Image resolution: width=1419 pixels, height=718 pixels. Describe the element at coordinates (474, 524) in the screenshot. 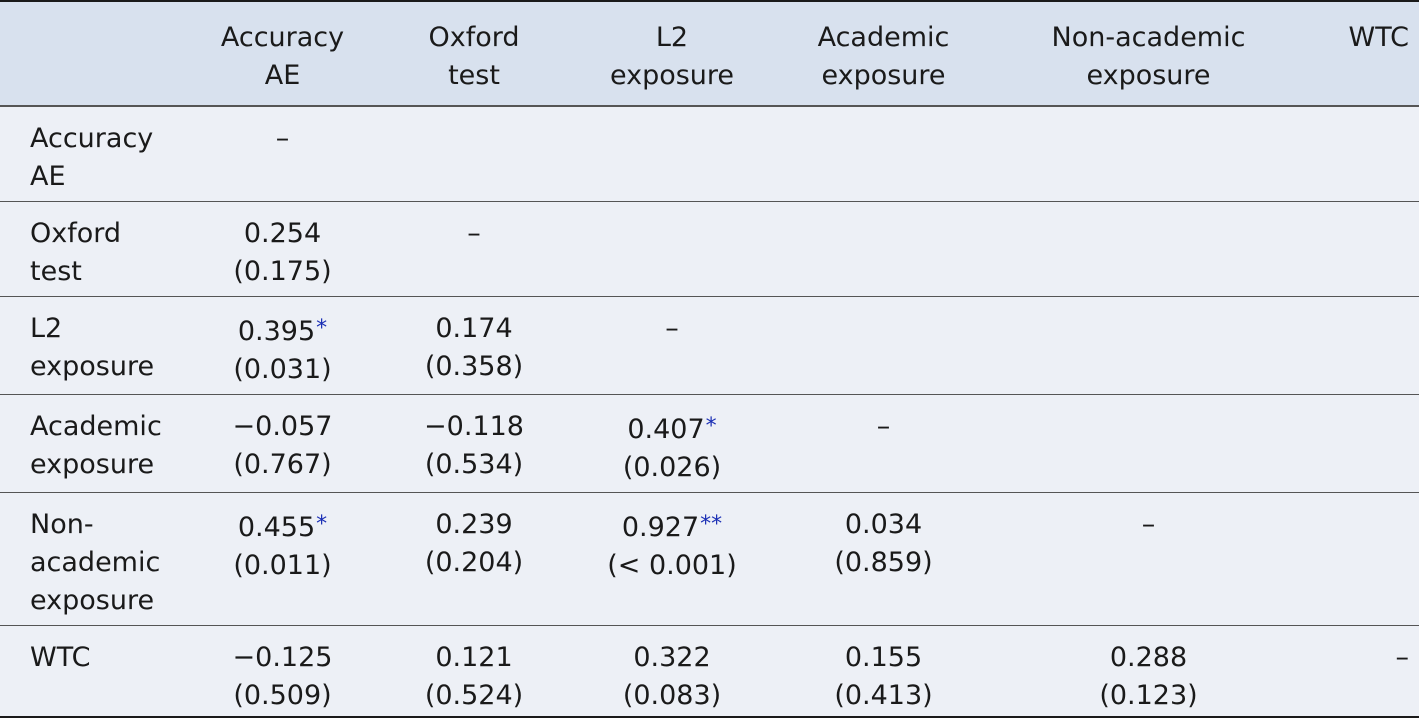

I see `correlation-coefficient: 0.239` at that location.